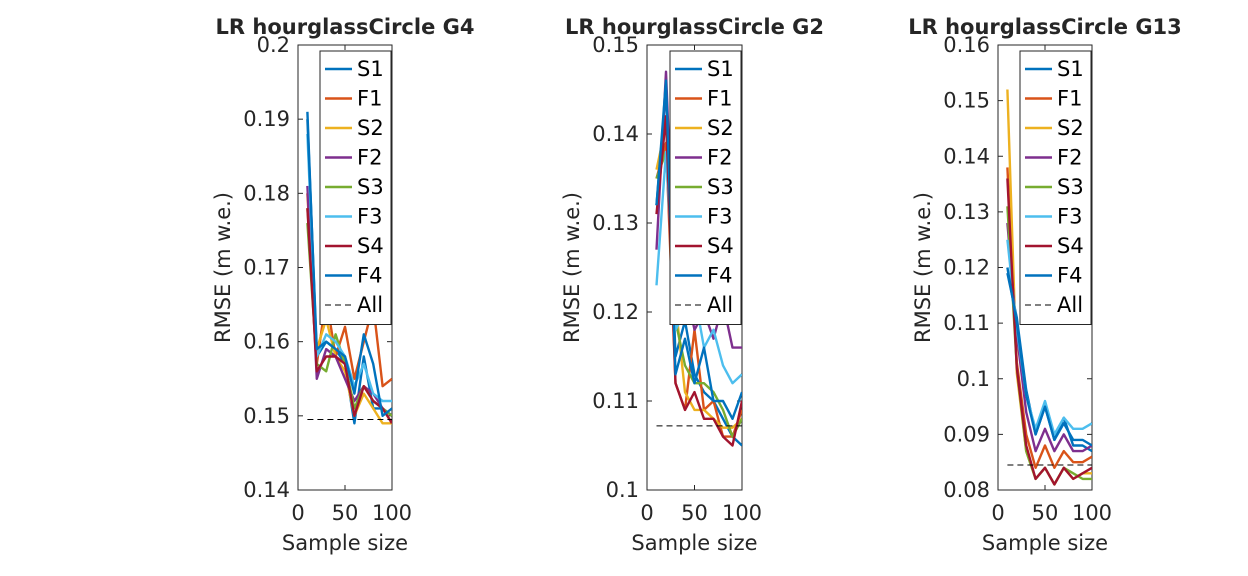 Image resolution: width=1248 pixels, height=576 pixels. I want to click on chart-title: LR hourglassCircle G2, so click(694, 27).